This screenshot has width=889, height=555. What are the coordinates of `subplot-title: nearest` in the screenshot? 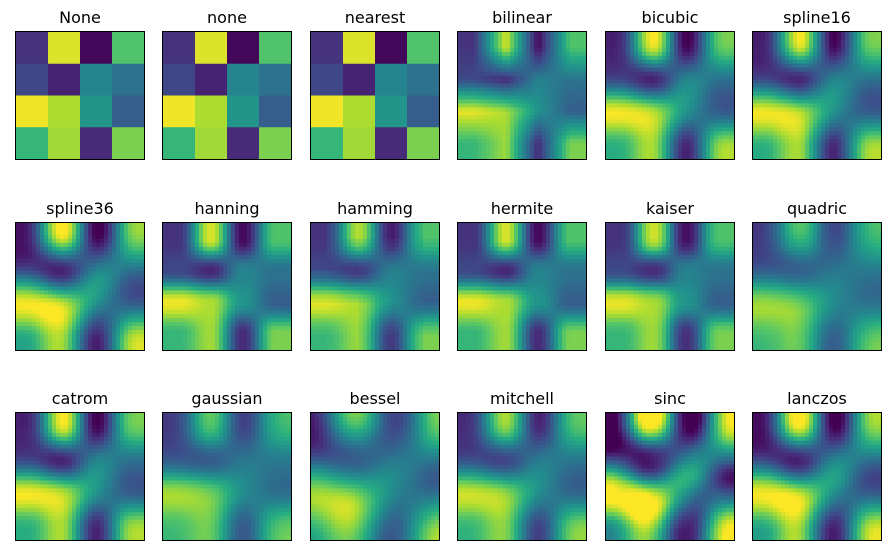 It's located at (375, 17).